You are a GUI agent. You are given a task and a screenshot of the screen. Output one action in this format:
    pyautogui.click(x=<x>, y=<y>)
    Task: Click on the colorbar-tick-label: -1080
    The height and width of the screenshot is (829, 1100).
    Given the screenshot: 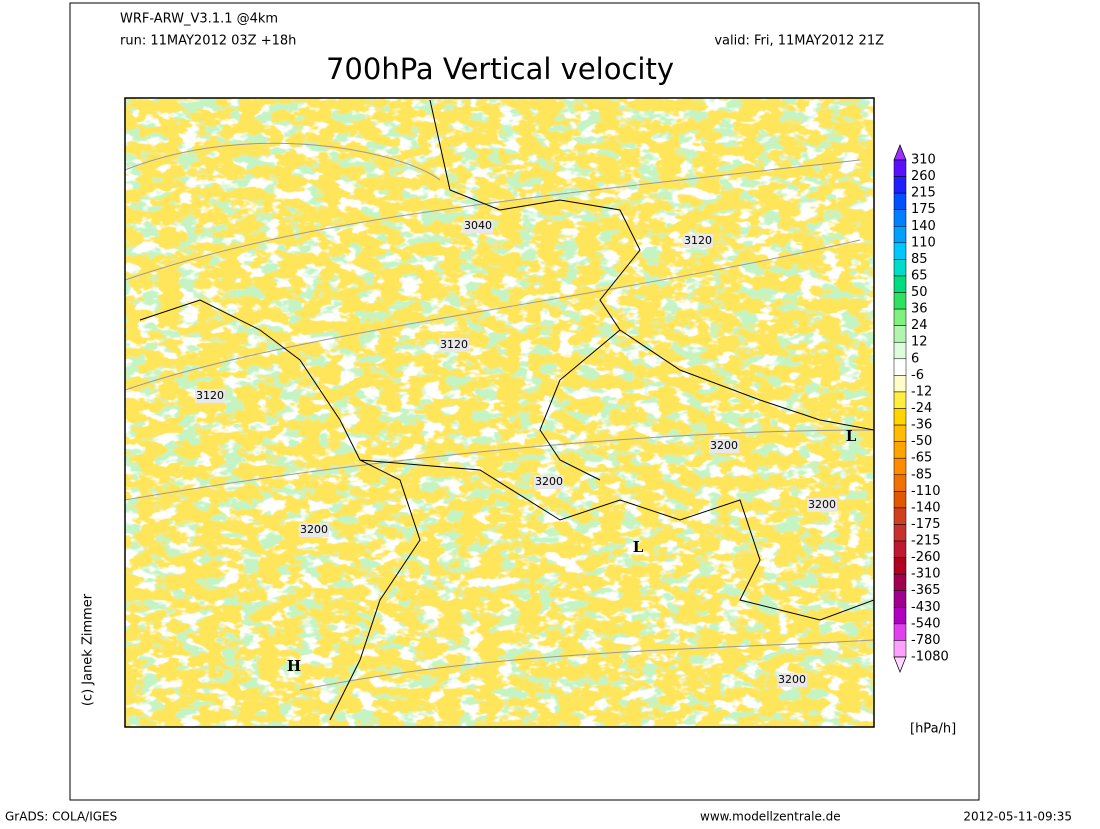 What is the action you would take?
    pyautogui.click(x=930, y=657)
    